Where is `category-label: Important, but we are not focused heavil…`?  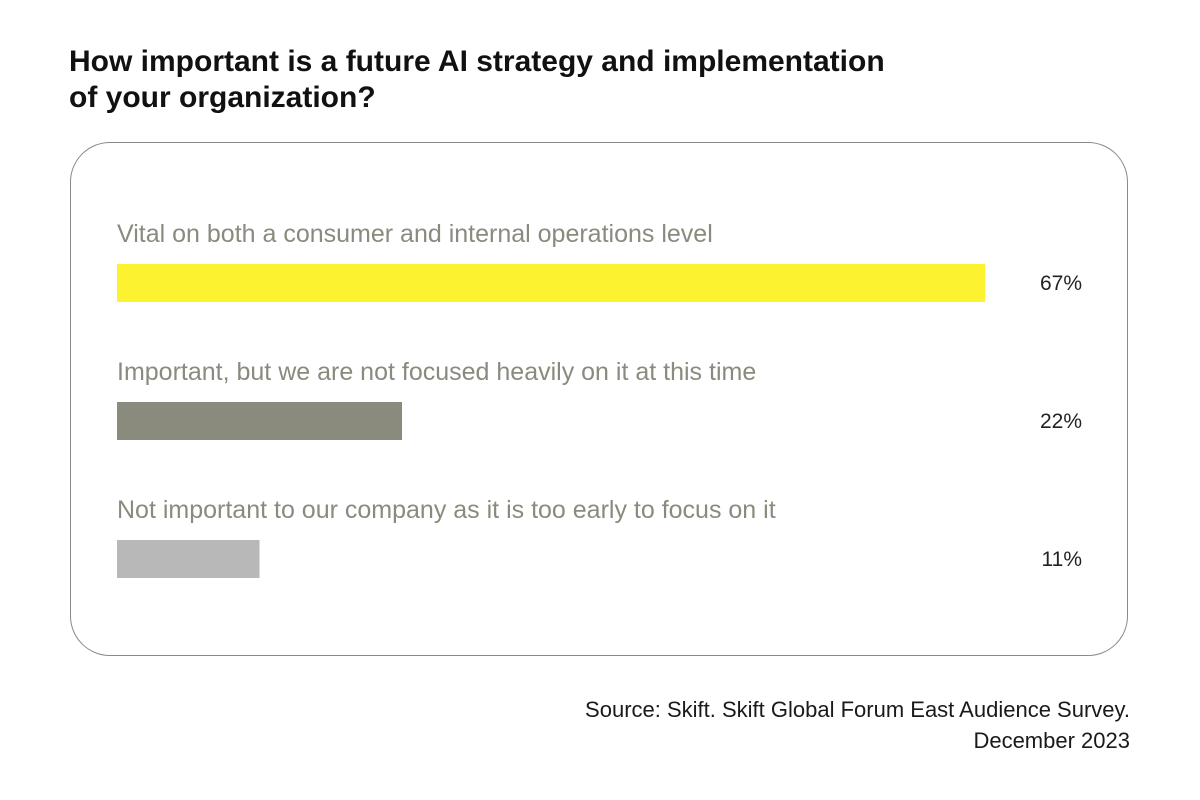 category-label: Important, but we are not focused heavil… is located at coordinates (436, 372).